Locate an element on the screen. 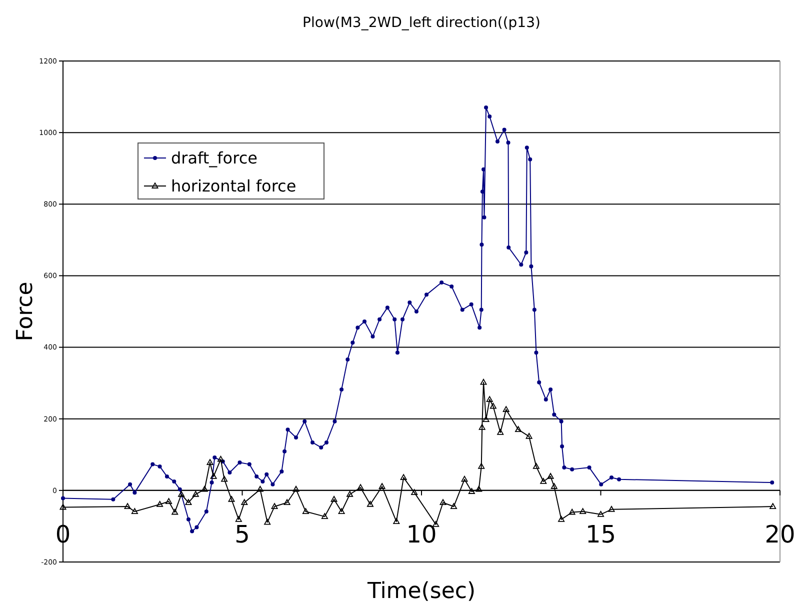 This screenshot has width=798, height=608. x-tick-label: 15 is located at coordinates (600, 534).